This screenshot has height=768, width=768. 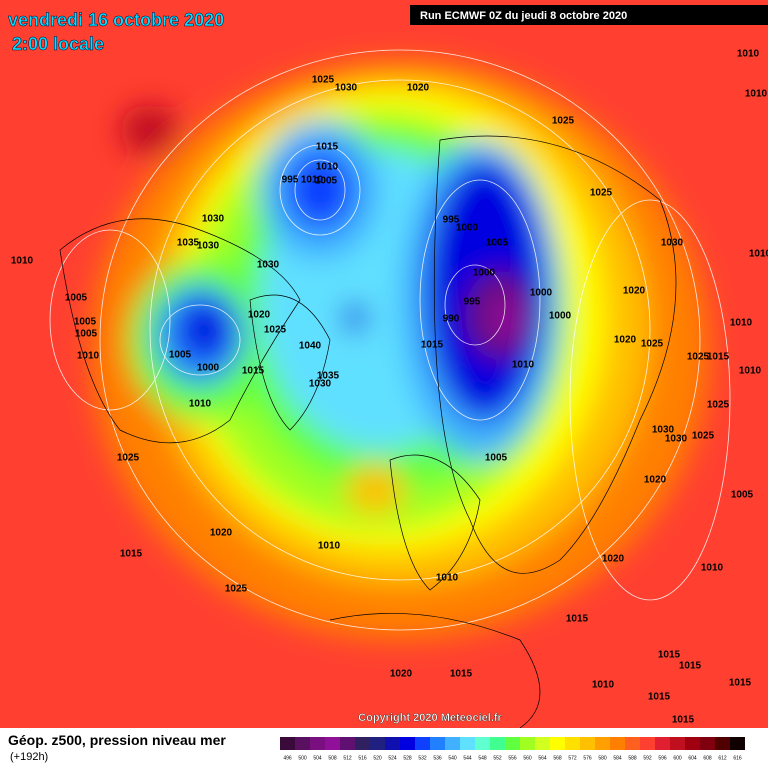 I want to click on copyright: Copyright 2020 Meteociel.fr, so click(x=430, y=718).